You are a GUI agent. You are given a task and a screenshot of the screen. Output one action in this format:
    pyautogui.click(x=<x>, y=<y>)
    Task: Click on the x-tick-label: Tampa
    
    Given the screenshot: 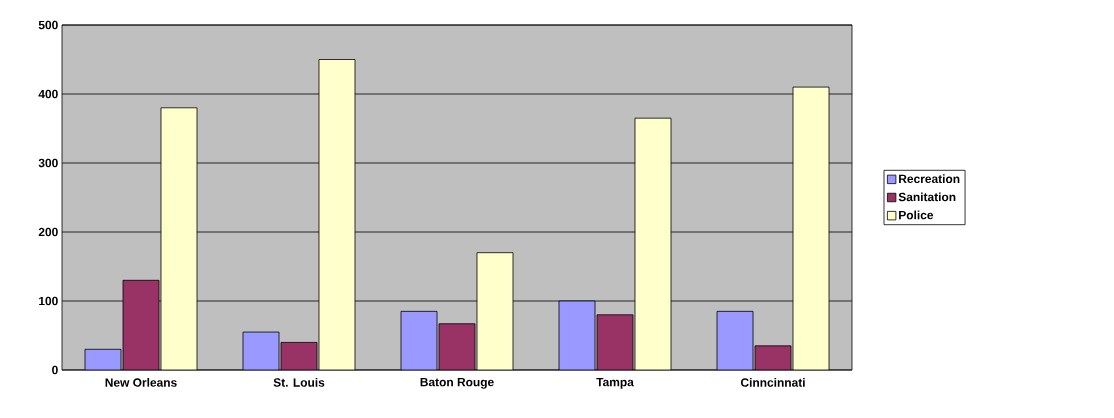 What is the action you would take?
    pyautogui.click(x=615, y=383)
    